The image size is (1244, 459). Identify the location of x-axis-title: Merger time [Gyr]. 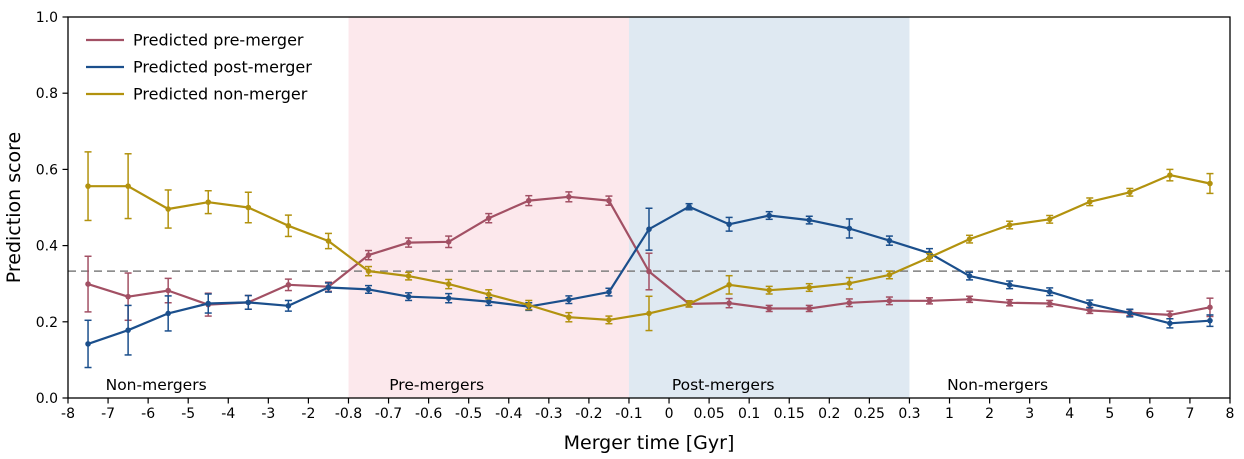
(649, 443).